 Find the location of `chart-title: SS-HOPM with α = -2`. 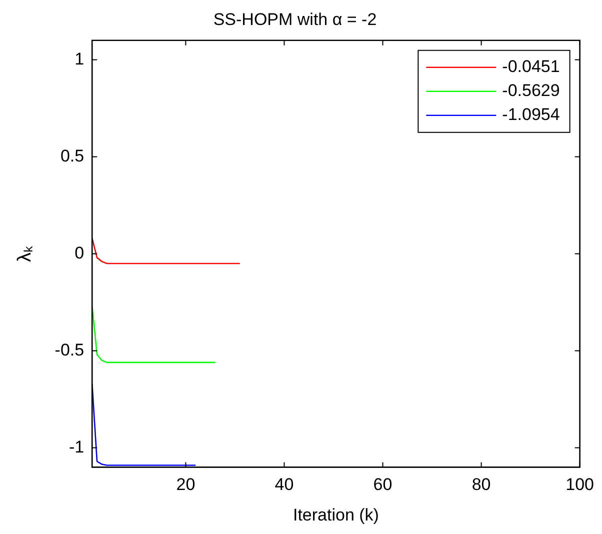

chart-title: SS-HOPM with α = -2 is located at coordinates (295, 19).